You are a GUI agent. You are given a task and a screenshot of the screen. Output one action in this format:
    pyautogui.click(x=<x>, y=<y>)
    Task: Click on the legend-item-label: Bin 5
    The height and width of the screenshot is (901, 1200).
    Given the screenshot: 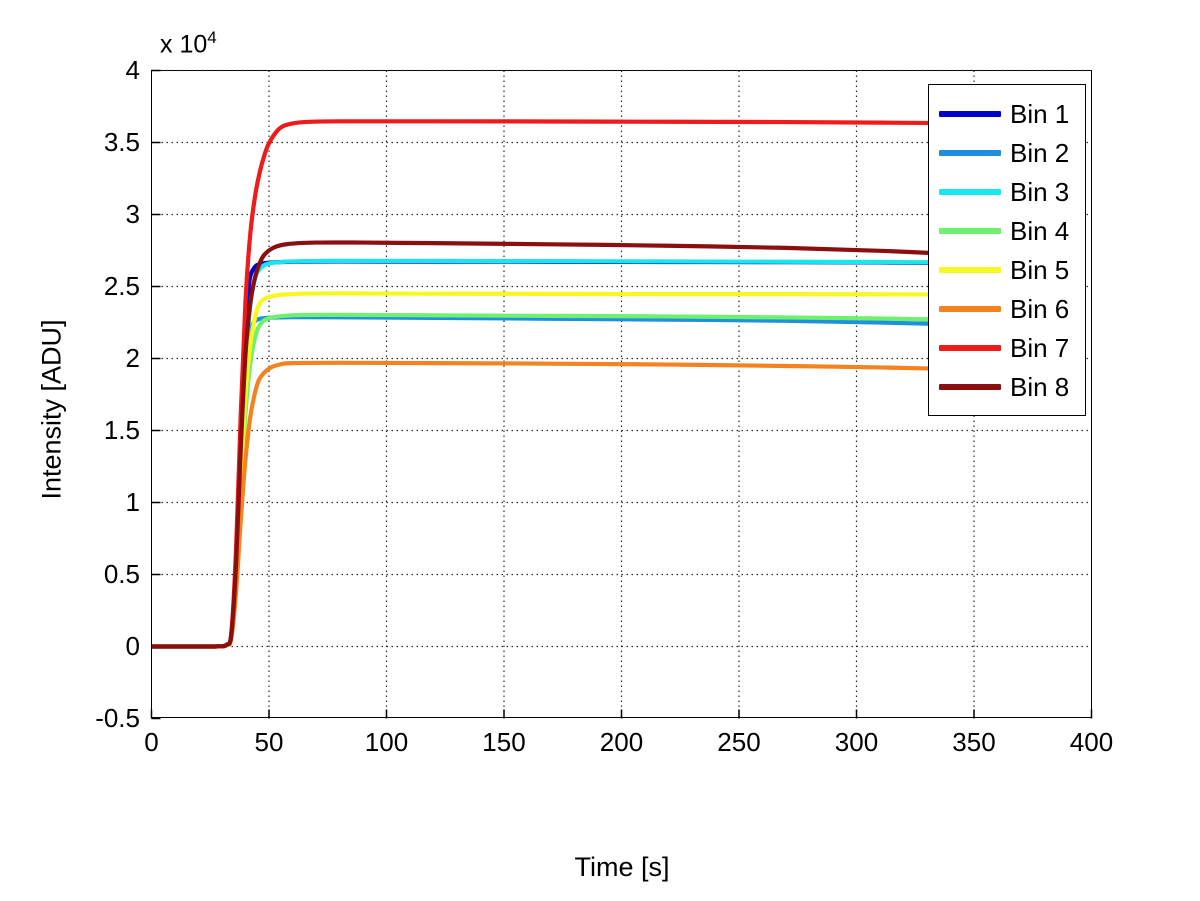 What is the action you would take?
    pyautogui.click(x=1040, y=269)
    